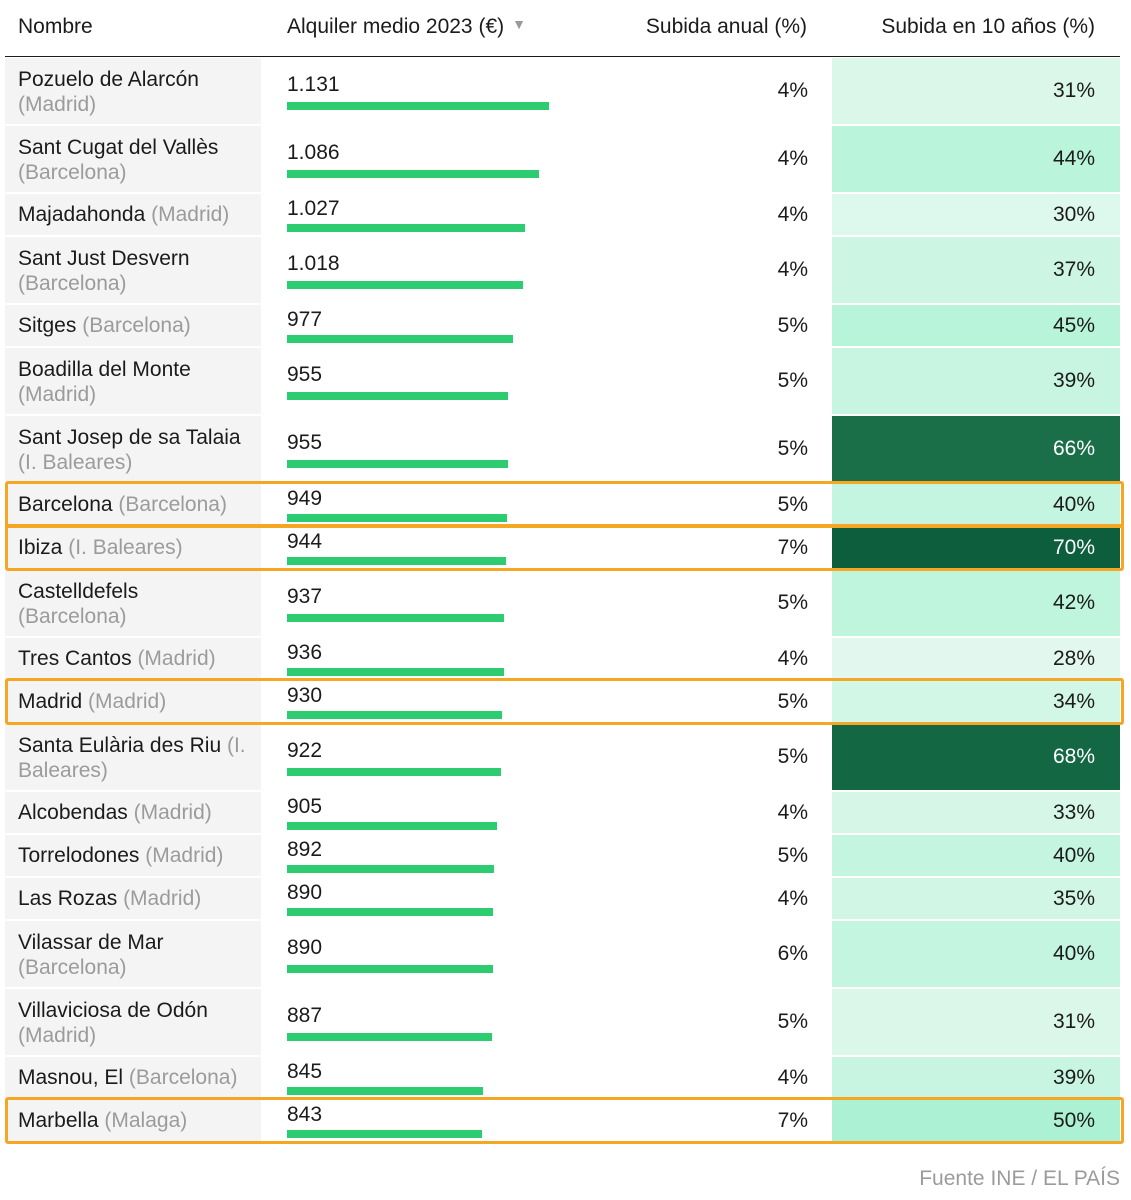 Image resolution: width=1131 pixels, height=1200 pixels. Describe the element at coordinates (65, 504) in the screenshot. I see `city-name: Barcelona` at that location.